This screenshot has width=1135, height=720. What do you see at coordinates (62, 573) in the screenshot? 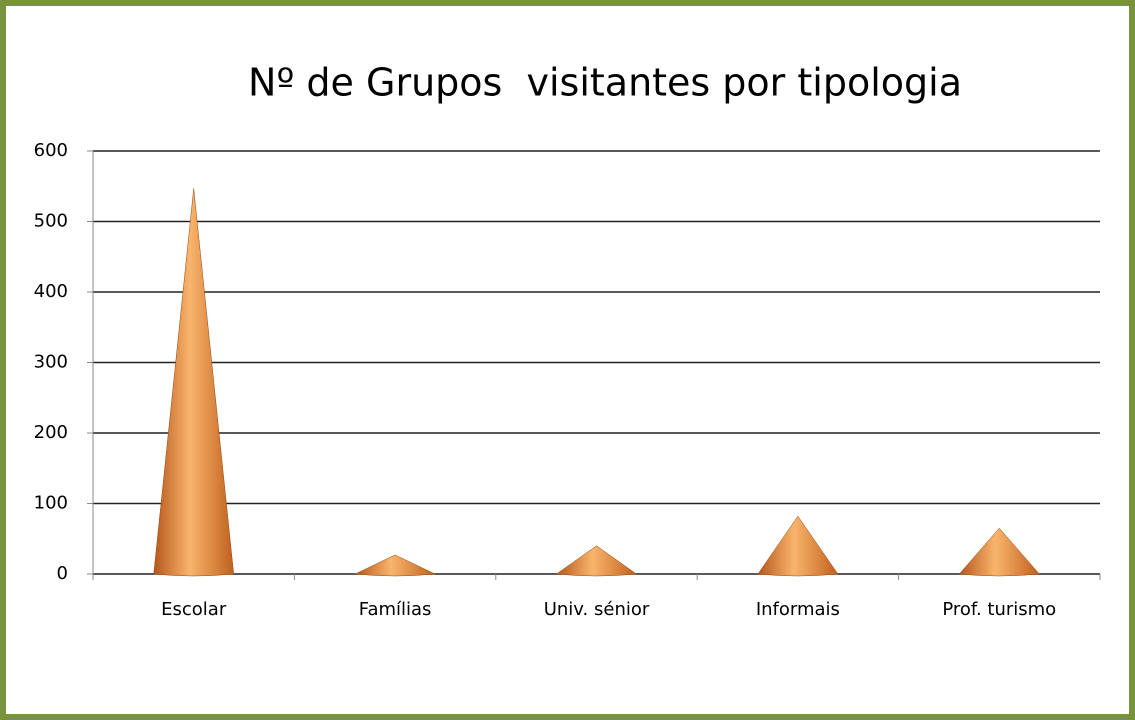
I see `y-tick-label: 0` at bounding box center [62, 573].